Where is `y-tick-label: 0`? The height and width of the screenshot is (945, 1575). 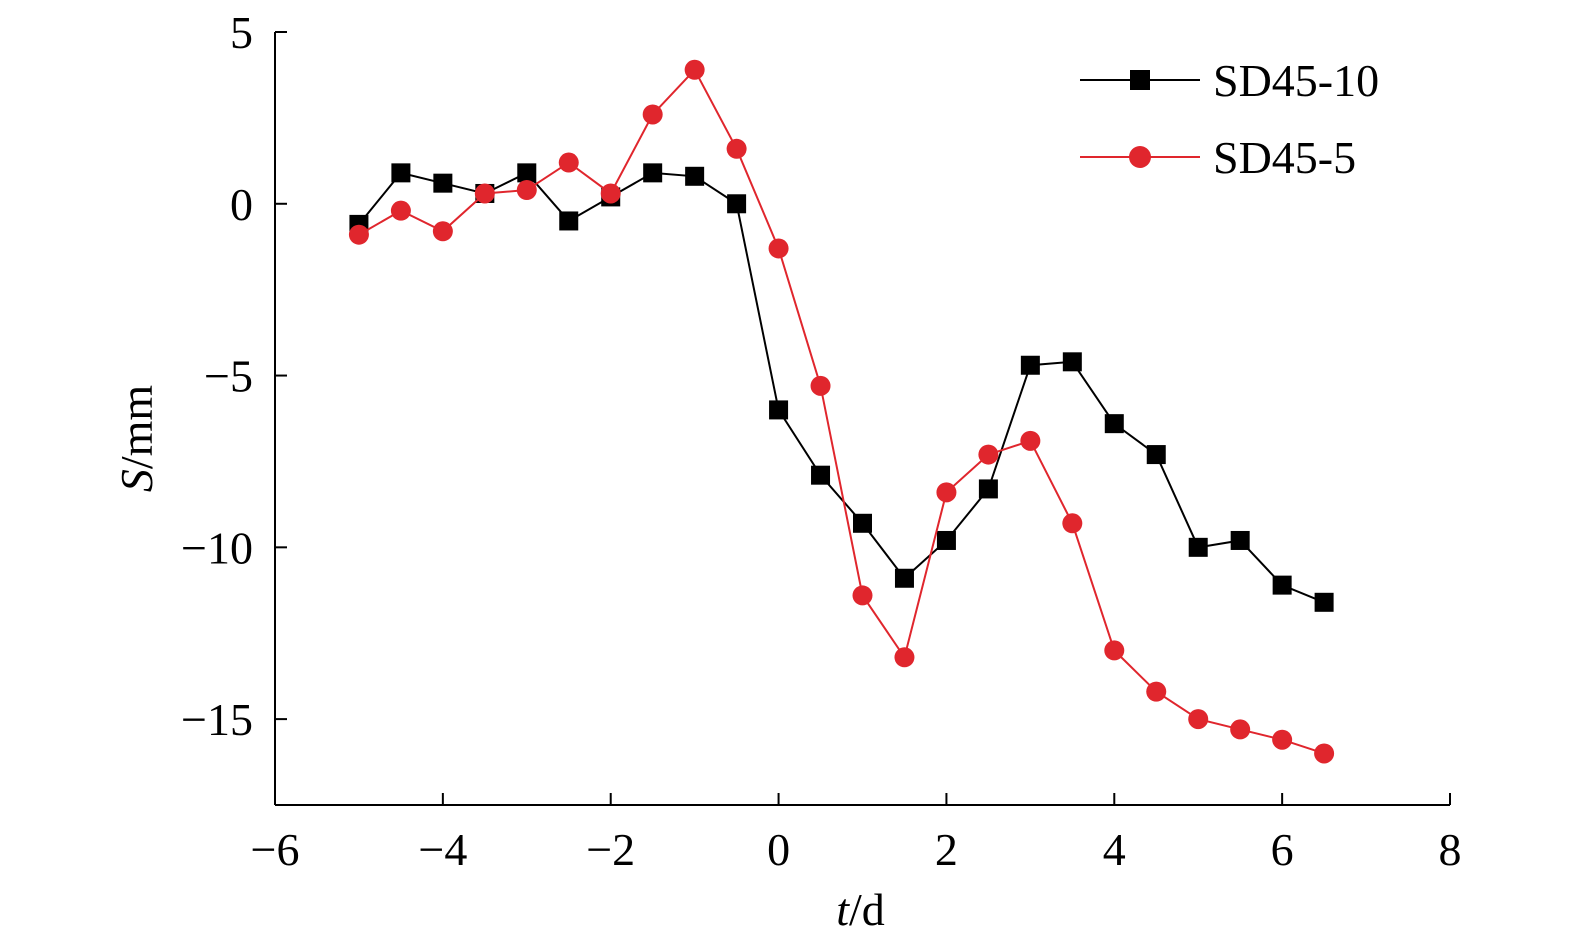 y-tick-label: 0 is located at coordinates (241, 204).